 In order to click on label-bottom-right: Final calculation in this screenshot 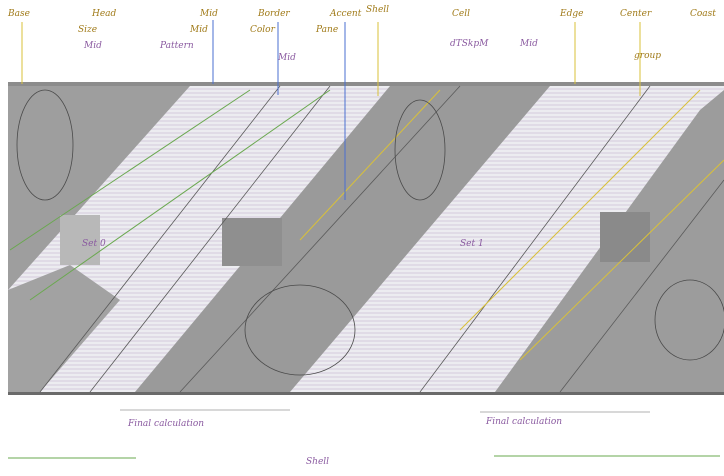, I will do `click(523, 422)`.